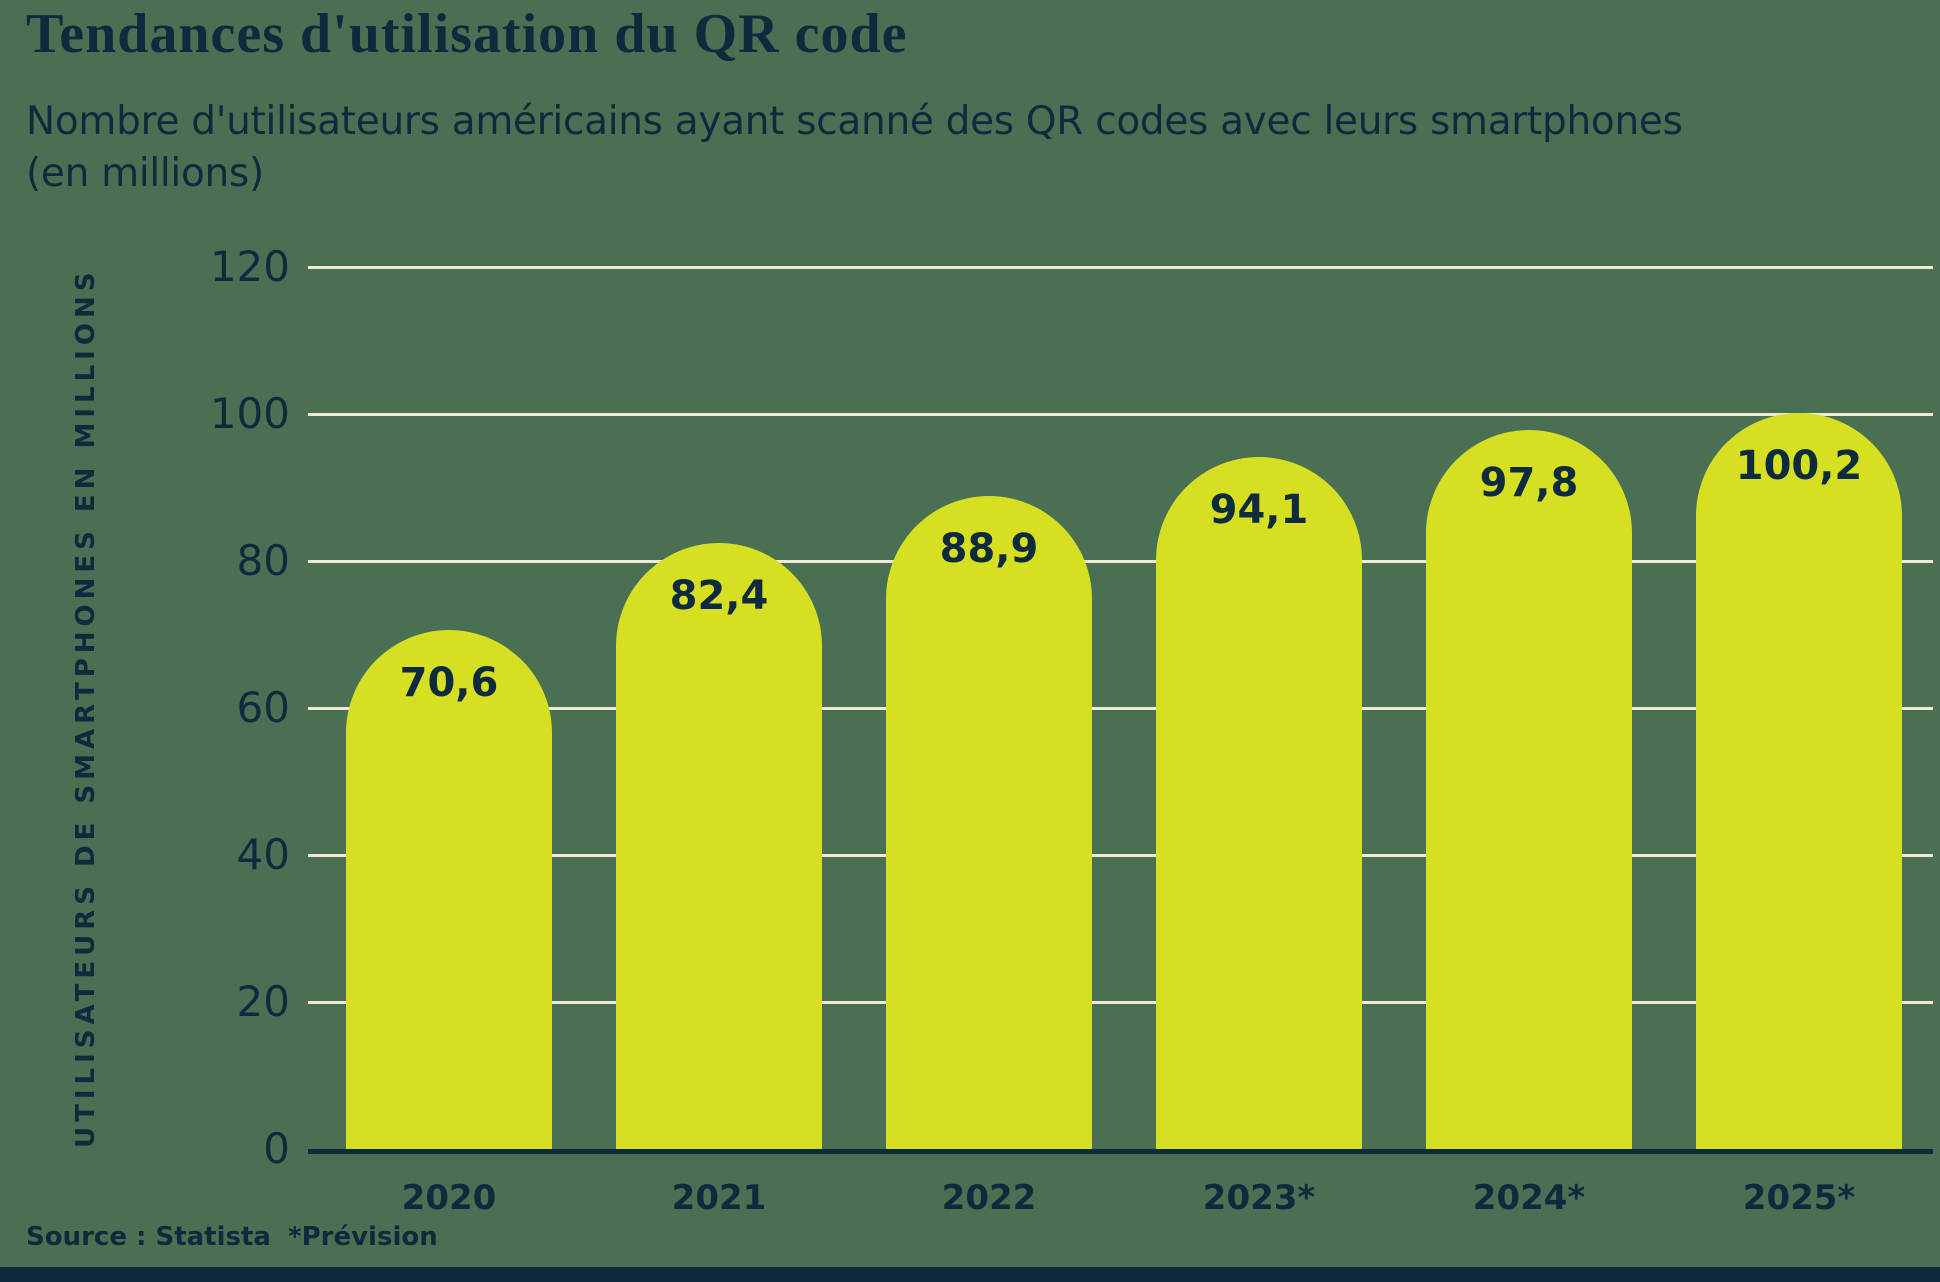 The width and height of the screenshot is (1940, 1282). Describe the element at coordinates (1529, 483) in the screenshot. I see `bar-value-label: 97,8` at that location.